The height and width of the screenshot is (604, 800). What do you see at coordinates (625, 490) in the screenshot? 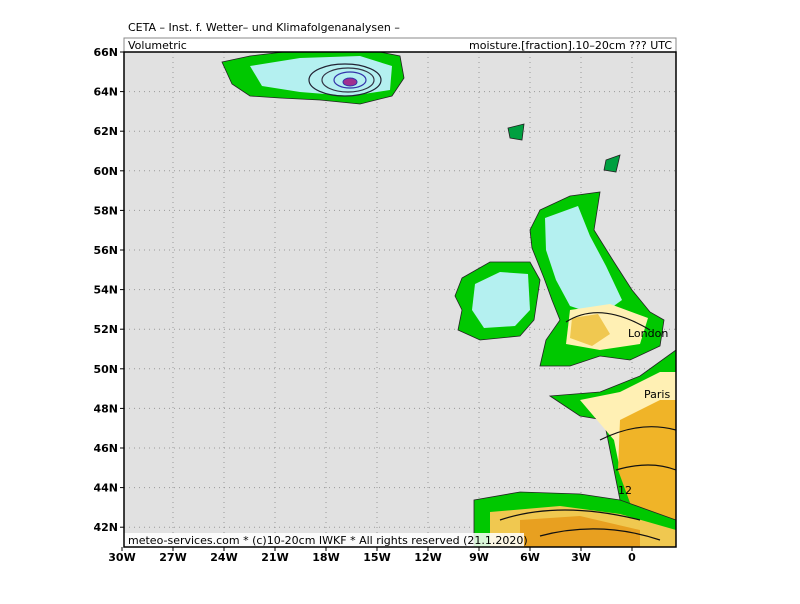
I see `contour-label: 12` at bounding box center [625, 490].